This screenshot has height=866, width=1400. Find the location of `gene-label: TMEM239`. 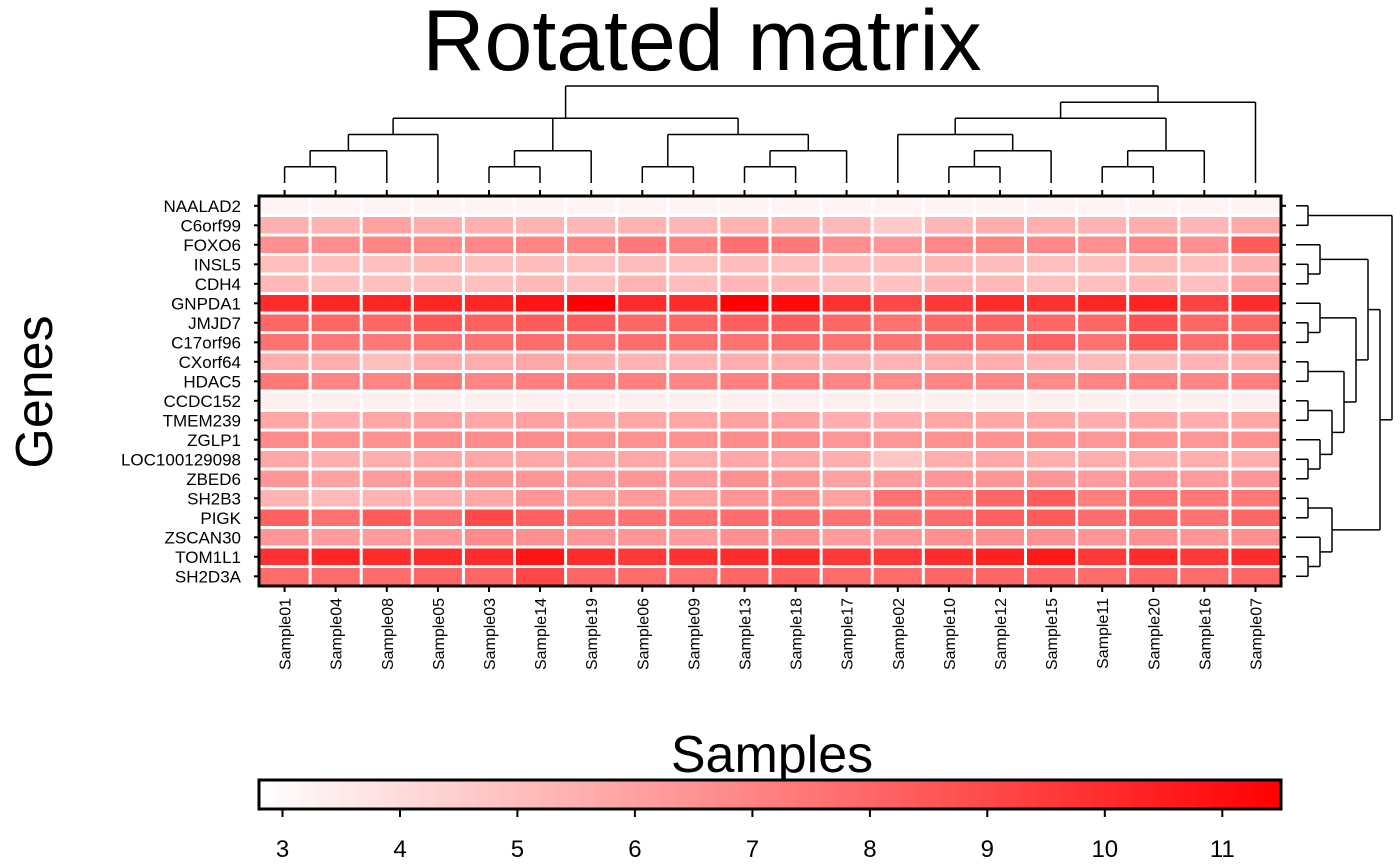

gene-label: TMEM239 is located at coordinates (202, 420).